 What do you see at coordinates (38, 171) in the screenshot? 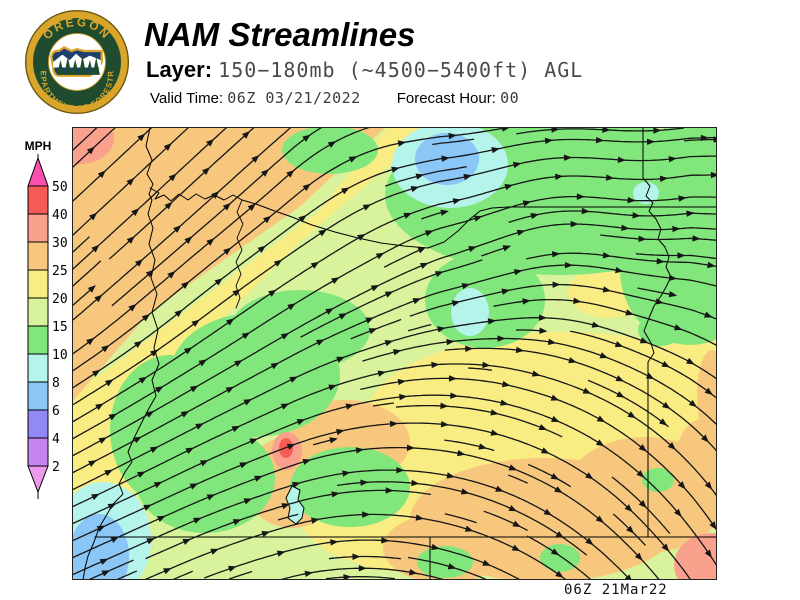
I see `legend-arrow-top-icon` at bounding box center [38, 171].